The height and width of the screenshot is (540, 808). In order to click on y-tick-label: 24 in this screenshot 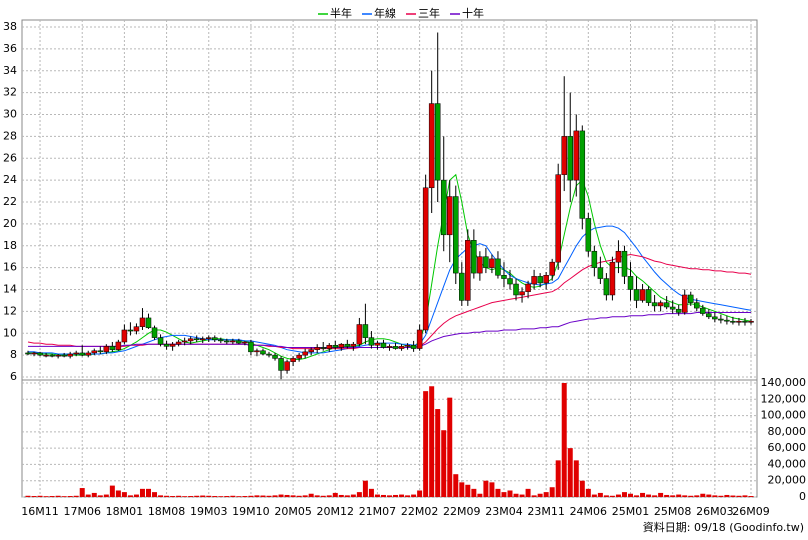, I will do `click(10, 179)`.